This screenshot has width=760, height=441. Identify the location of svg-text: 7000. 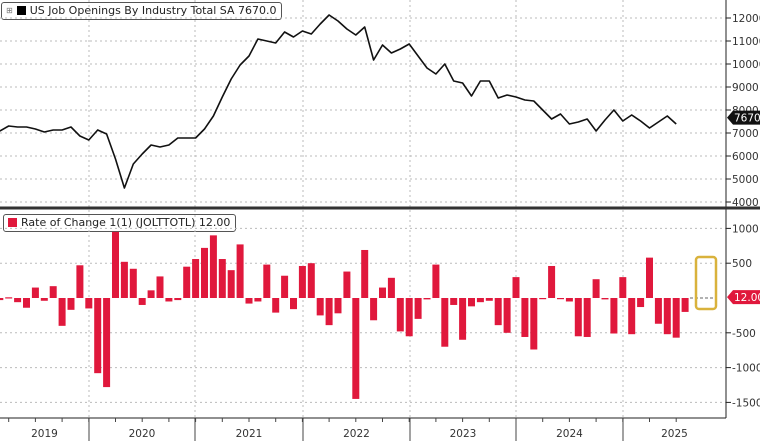
(745, 134).